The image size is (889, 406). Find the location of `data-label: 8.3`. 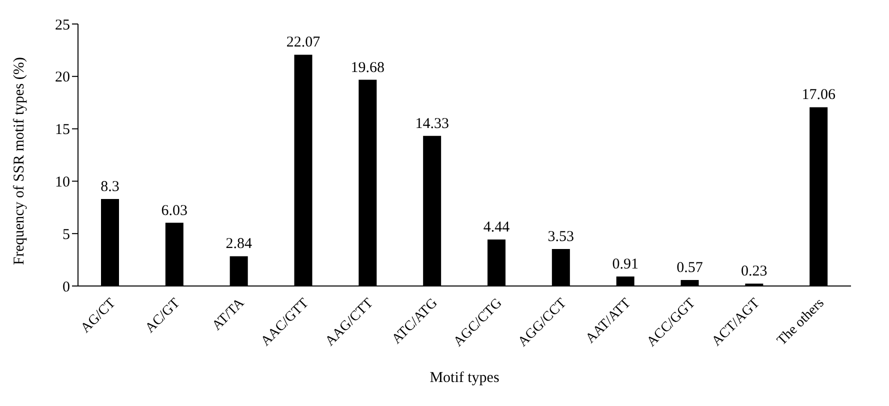

data-label: 8.3 is located at coordinates (110, 187).